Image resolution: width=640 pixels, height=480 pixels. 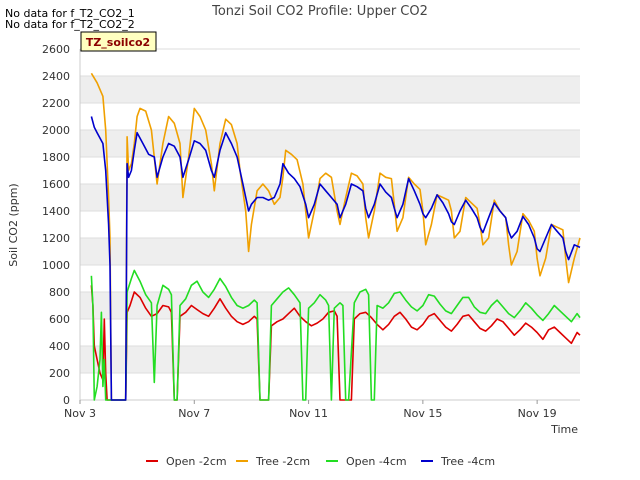 I want to click on no-data-note-2: No data for f_T2_CO2_2, so click(x=70, y=24).